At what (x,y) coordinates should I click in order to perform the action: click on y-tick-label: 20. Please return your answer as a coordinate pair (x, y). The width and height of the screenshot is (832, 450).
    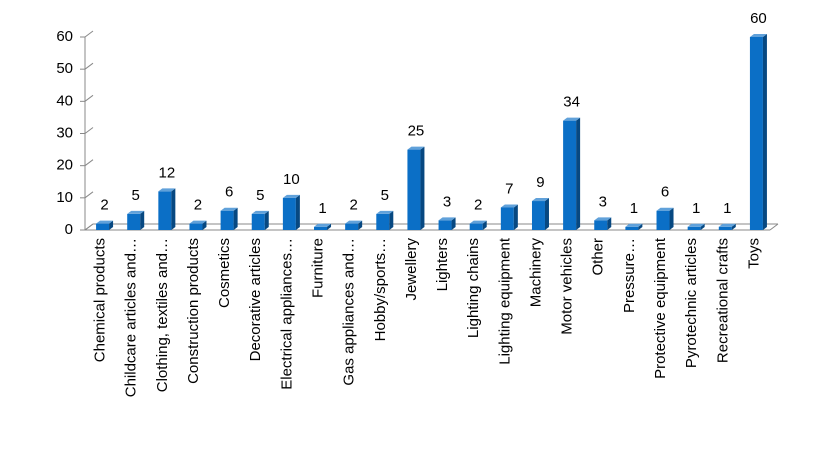
    Looking at the image, I should click on (64, 165).